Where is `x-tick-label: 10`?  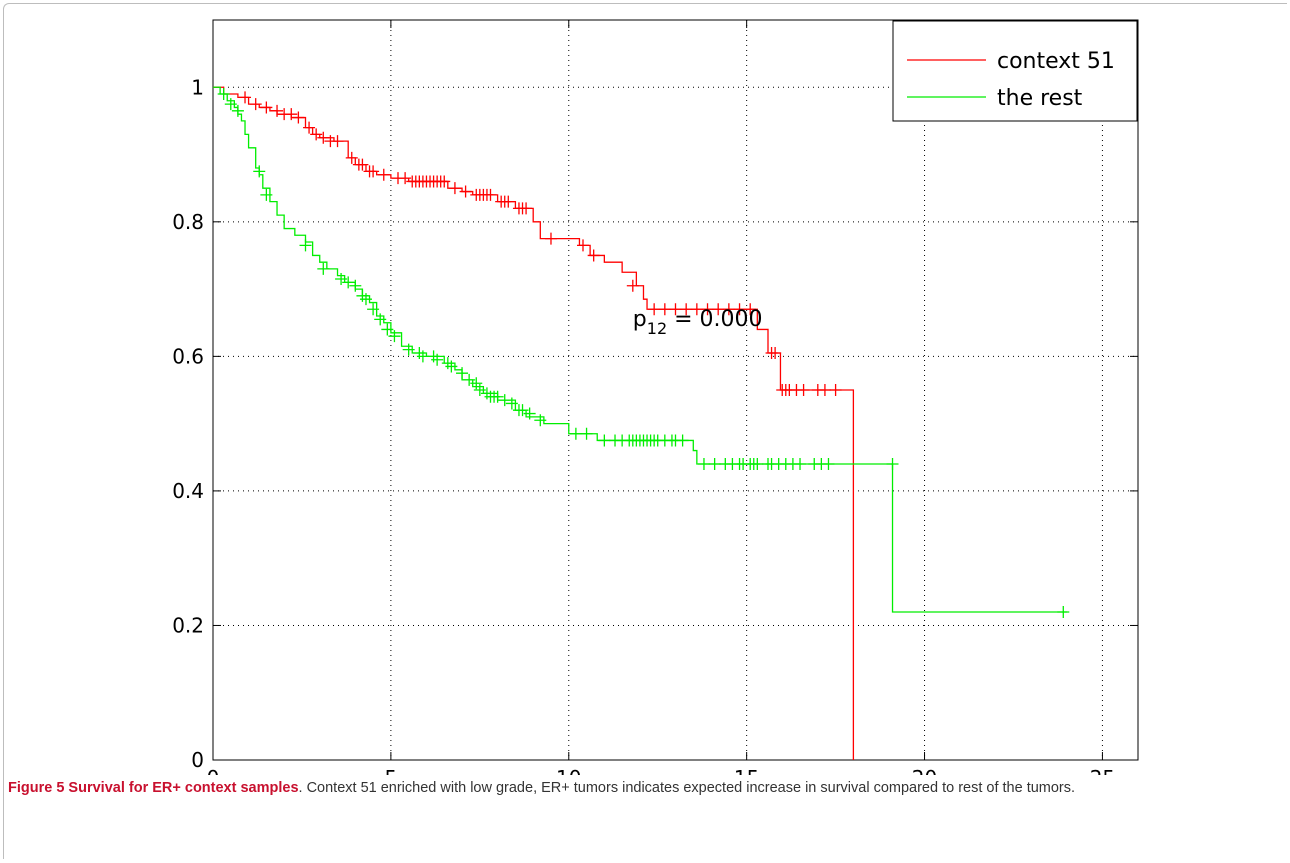
x-tick-label: 10 is located at coordinates (568, 770).